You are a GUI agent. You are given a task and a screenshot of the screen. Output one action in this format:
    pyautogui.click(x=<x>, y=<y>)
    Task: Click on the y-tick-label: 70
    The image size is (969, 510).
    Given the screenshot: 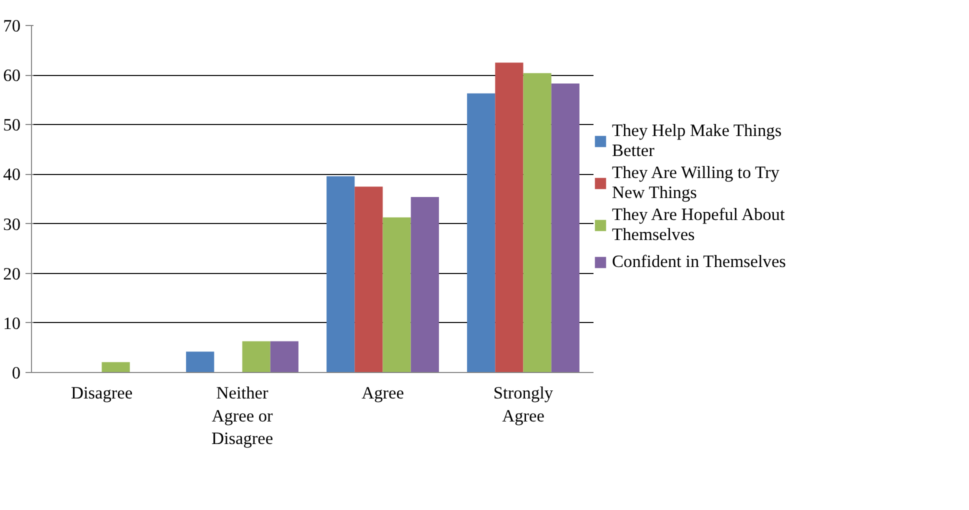 What is the action you would take?
    pyautogui.click(x=11, y=26)
    